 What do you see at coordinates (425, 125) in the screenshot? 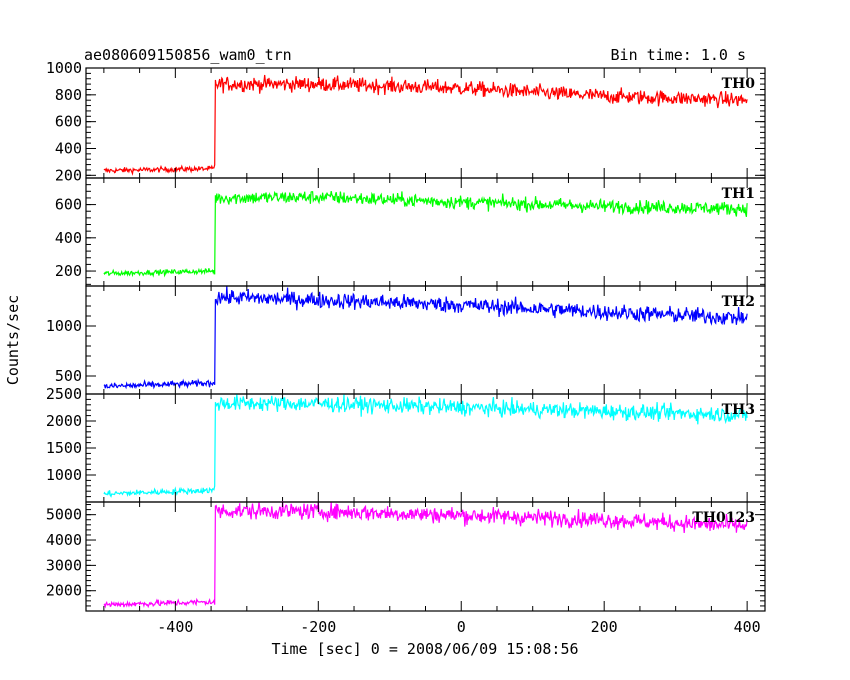
I see `trace-th0` at bounding box center [425, 125].